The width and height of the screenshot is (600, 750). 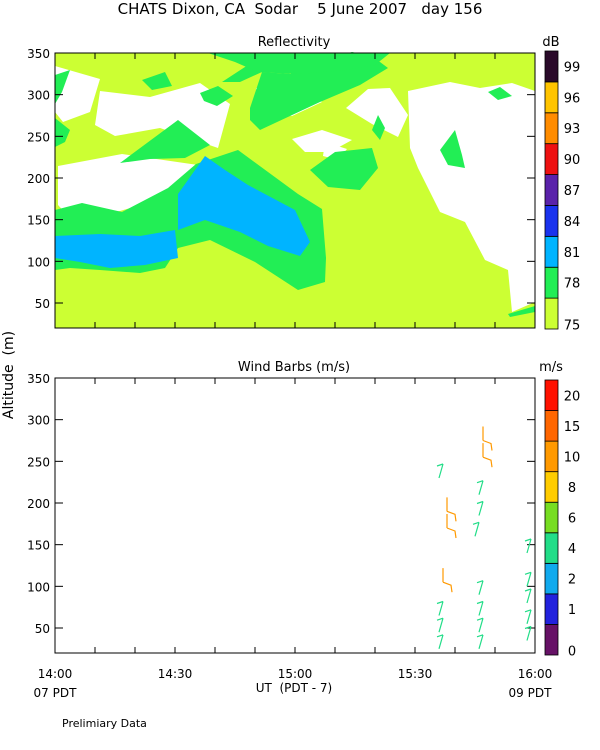 What do you see at coordinates (38, 54) in the screenshot?
I see `reflectivity-y-tick-label: 350` at bounding box center [38, 54].